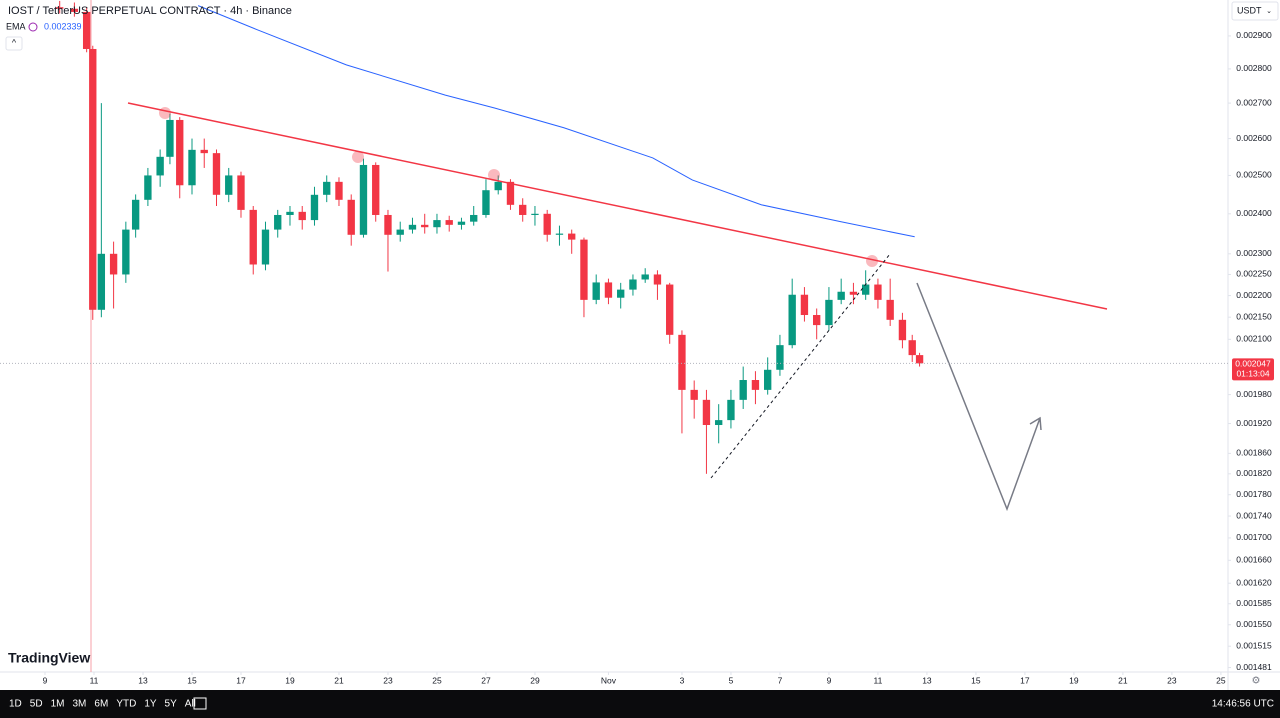 This screenshot has width=1280, height=718. What do you see at coordinates (829, 680) in the screenshot?
I see `x-tick-label: 9` at bounding box center [829, 680].